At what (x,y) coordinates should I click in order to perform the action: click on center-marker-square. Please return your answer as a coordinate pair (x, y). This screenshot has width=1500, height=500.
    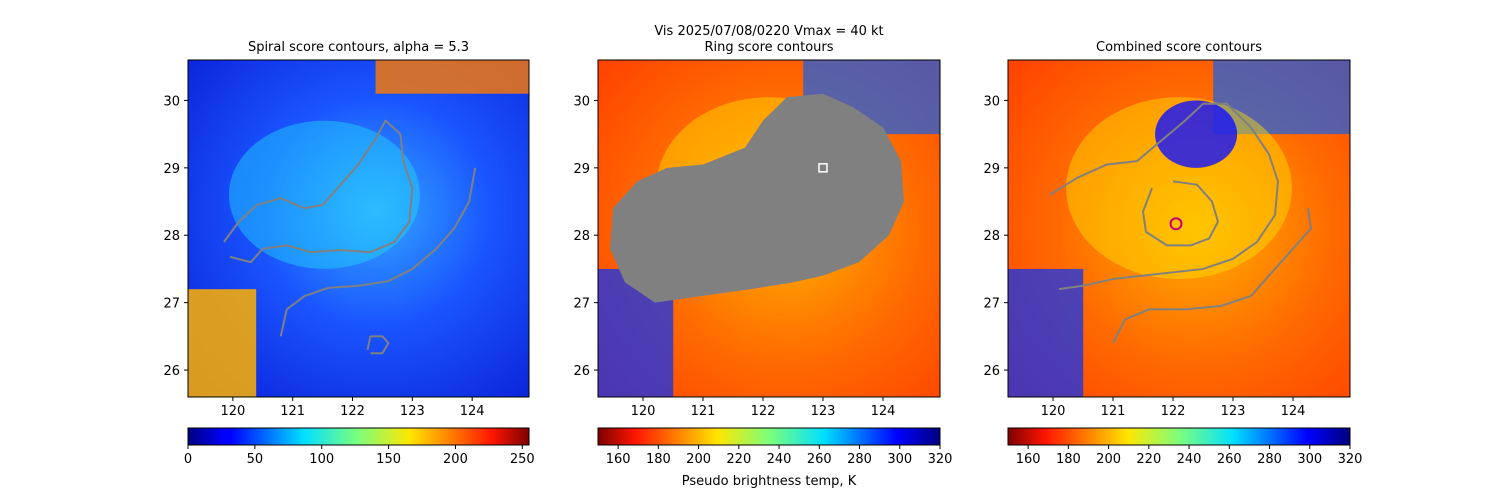
    Looking at the image, I should click on (823, 168).